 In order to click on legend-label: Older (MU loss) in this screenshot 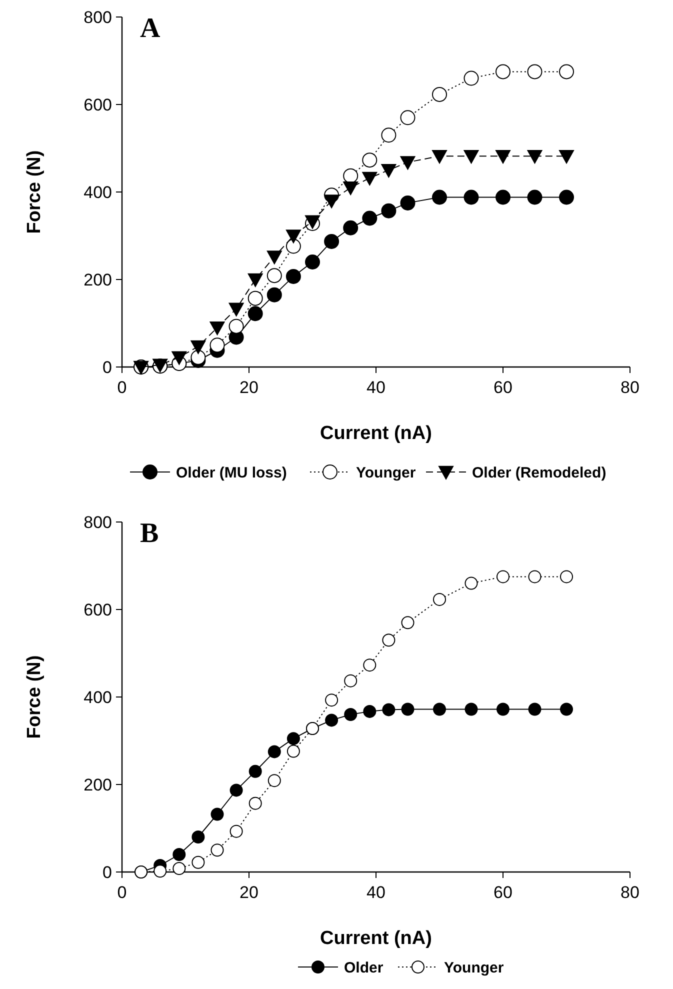, I will do `click(231, 473)`.